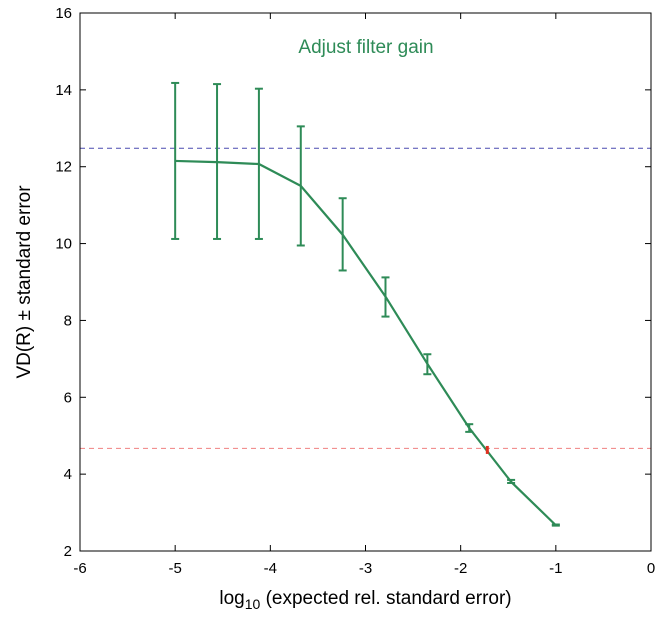  What do you see at coordinates (63, 167) in the screenshot?
I see `y-tick-label: 12` at bounding box center [63, 167].